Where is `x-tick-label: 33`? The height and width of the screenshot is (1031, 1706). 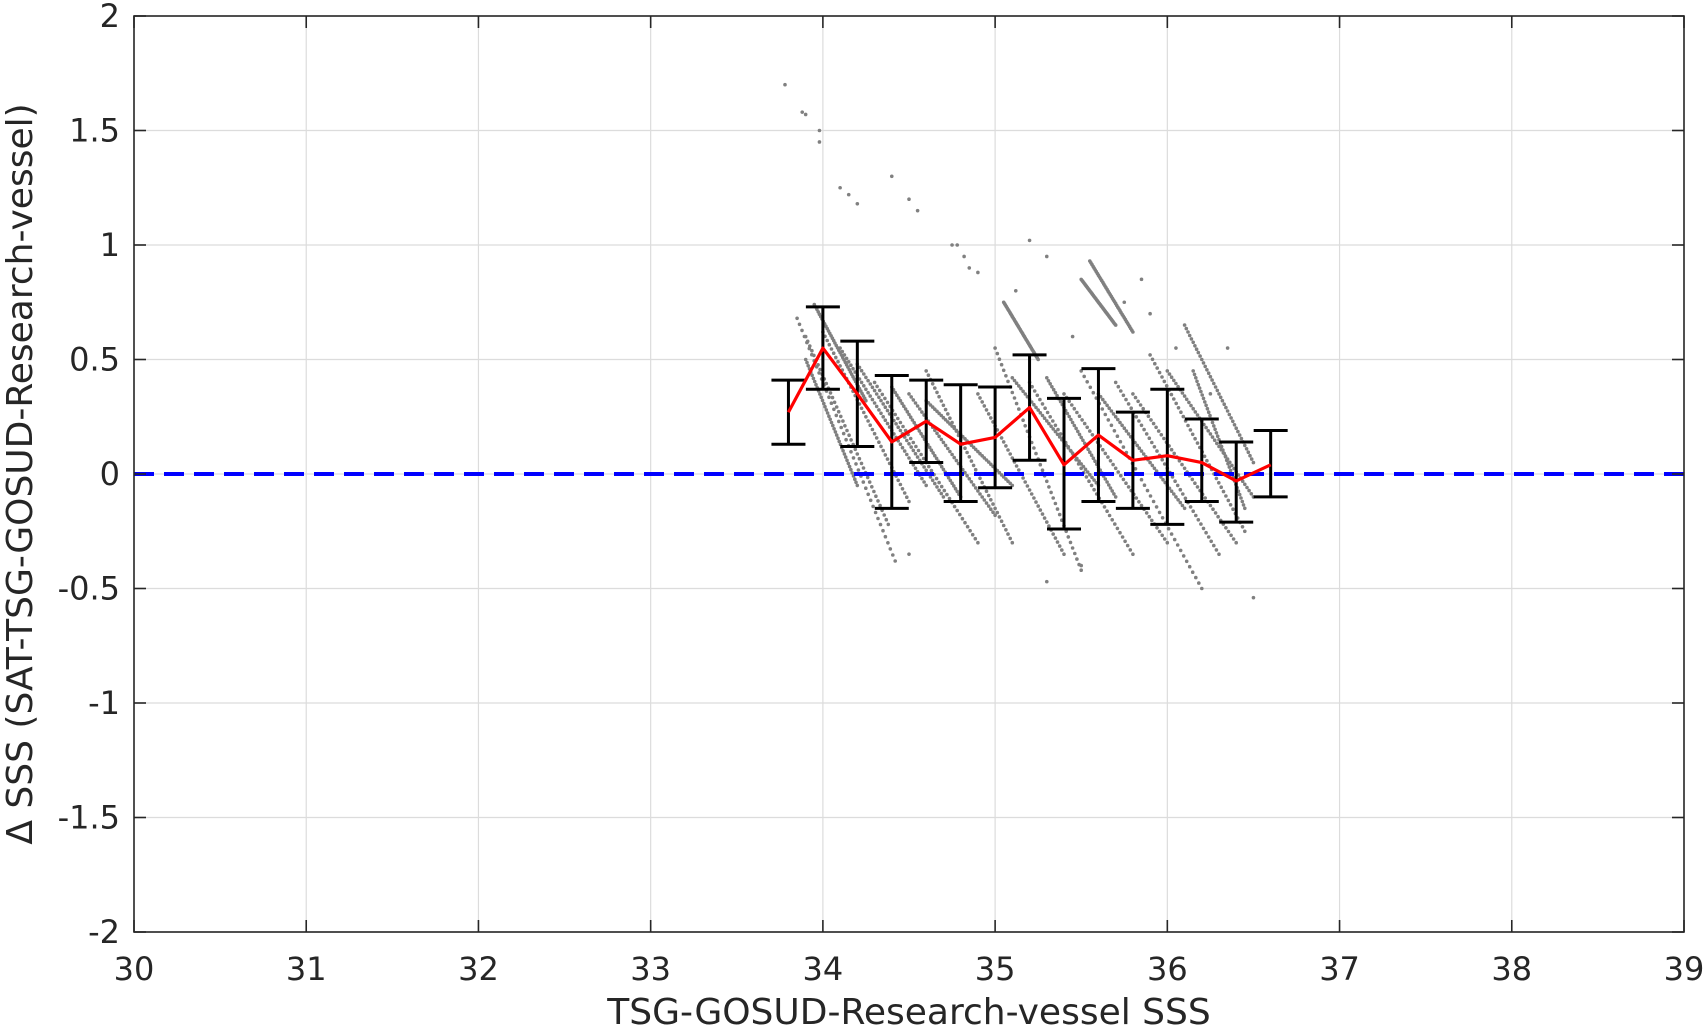 x-tick-label: 33 is located at coordinates (650, 969).